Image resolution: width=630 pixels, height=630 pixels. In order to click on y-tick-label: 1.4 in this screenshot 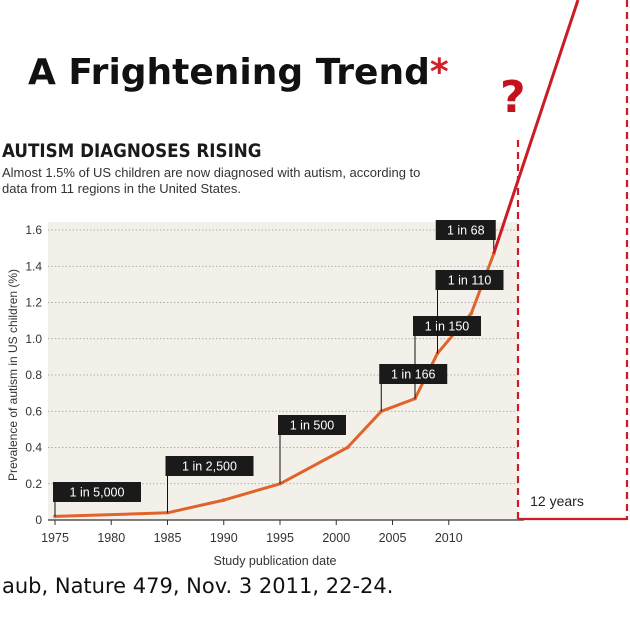, I will do `click(33, 266)`.